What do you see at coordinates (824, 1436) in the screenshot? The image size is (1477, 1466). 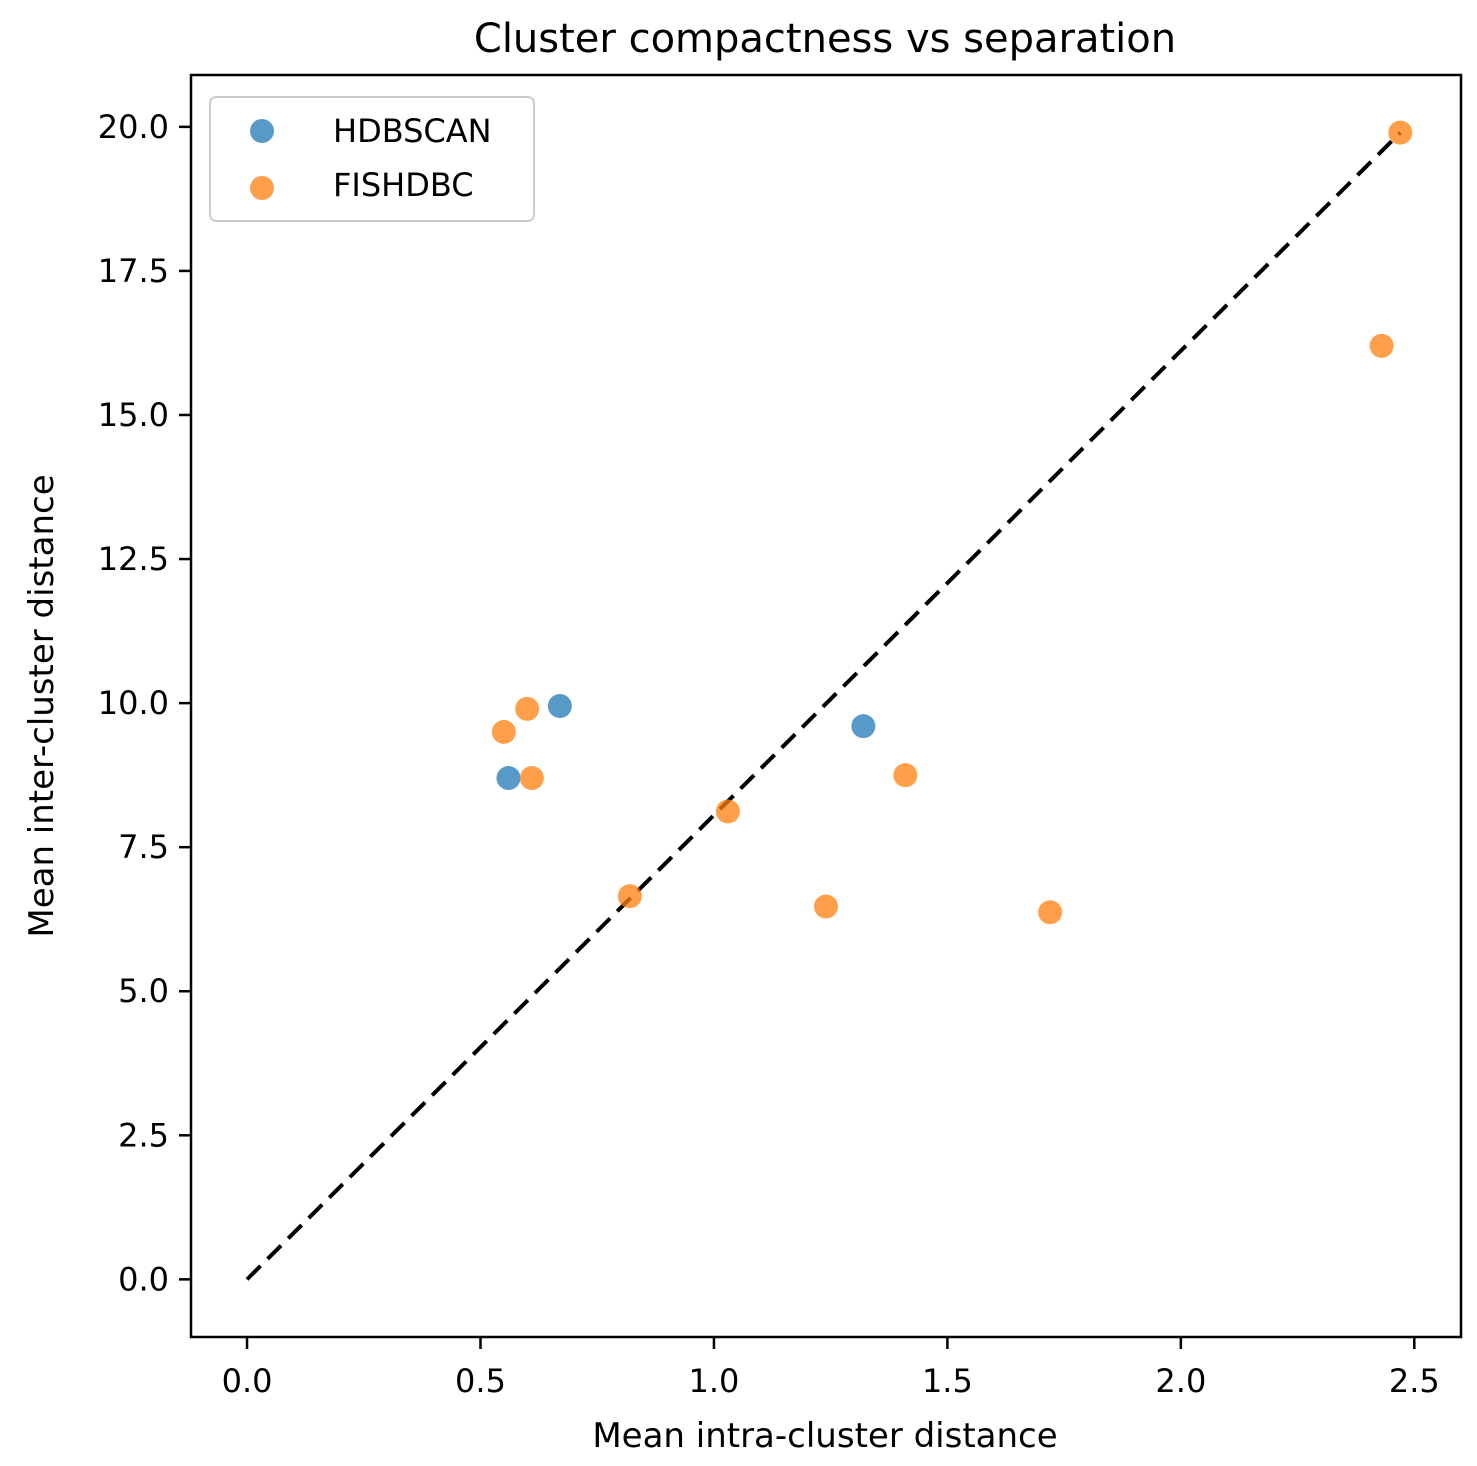 I see `x-axis-title: Mean intra-cluster distance` at bounding box center [824, 1436].